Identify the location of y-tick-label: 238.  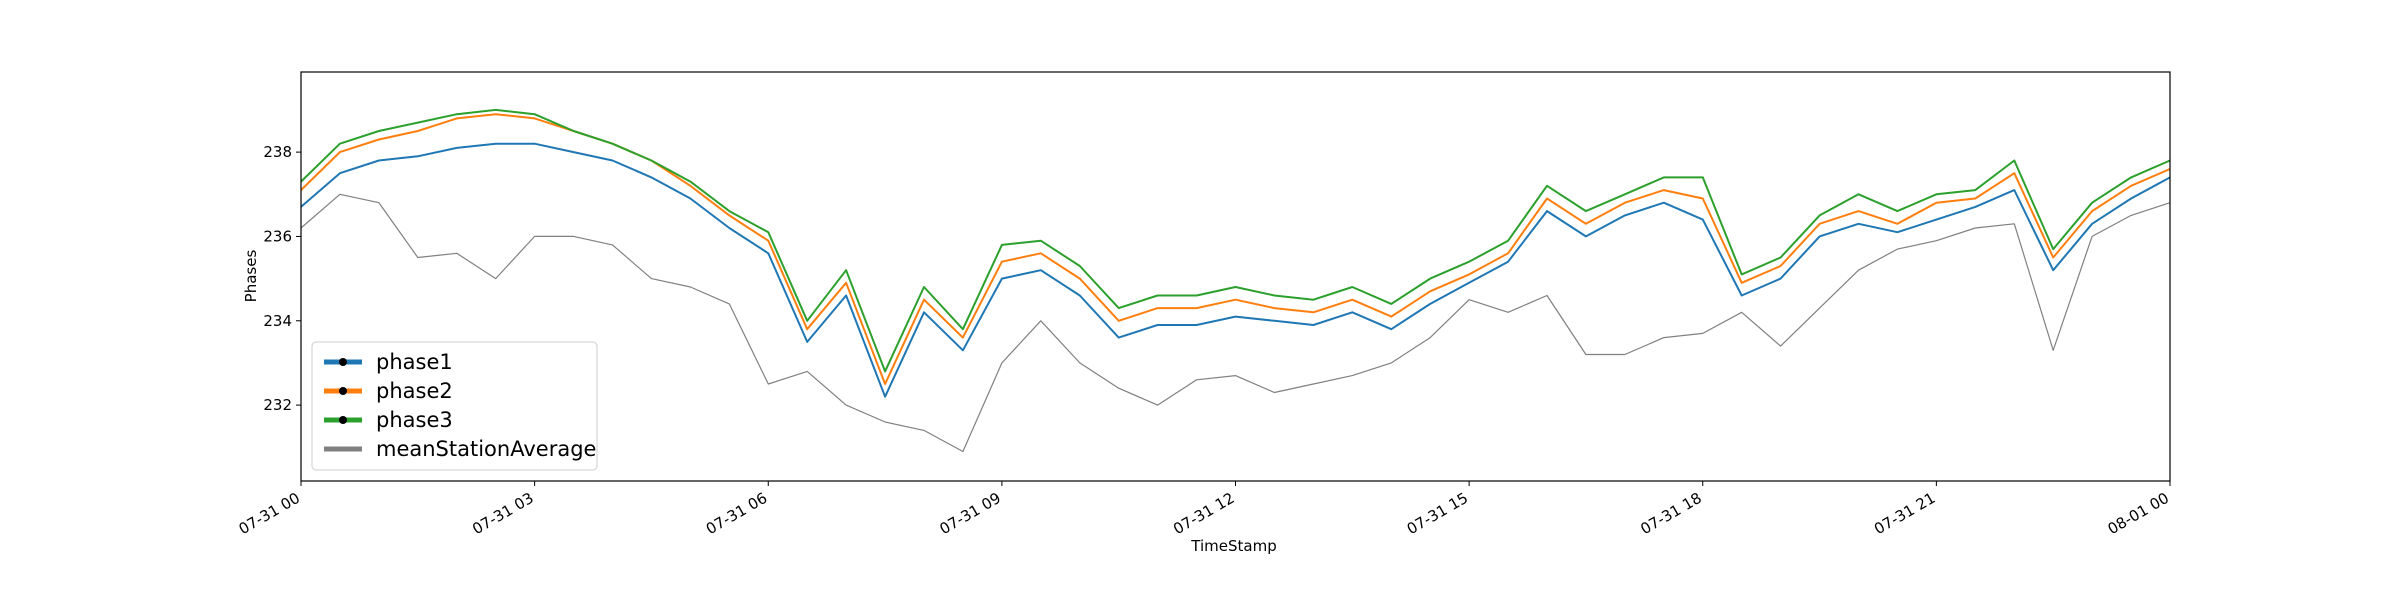
(277, 152).